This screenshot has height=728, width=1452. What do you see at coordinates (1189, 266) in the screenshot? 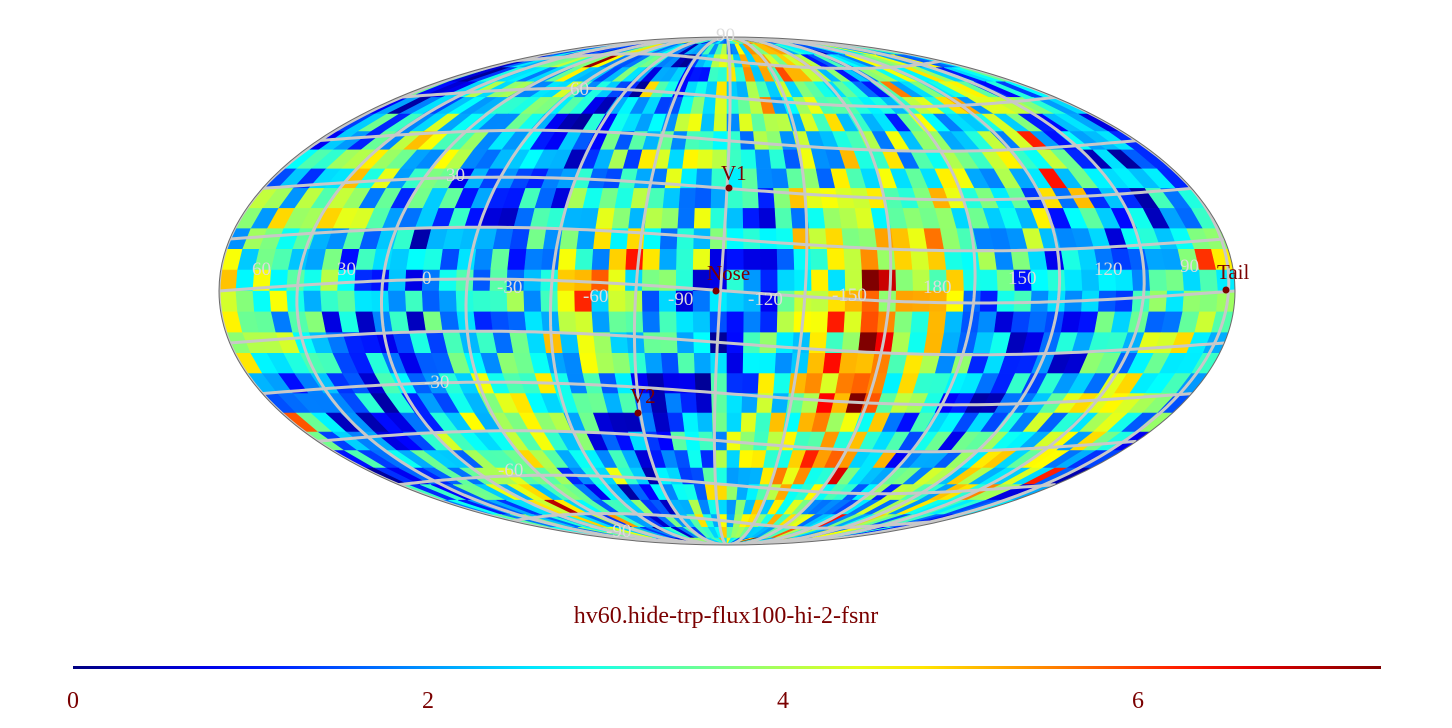
I see `lon-label-90: 90` at bounding box center [1189, 266].